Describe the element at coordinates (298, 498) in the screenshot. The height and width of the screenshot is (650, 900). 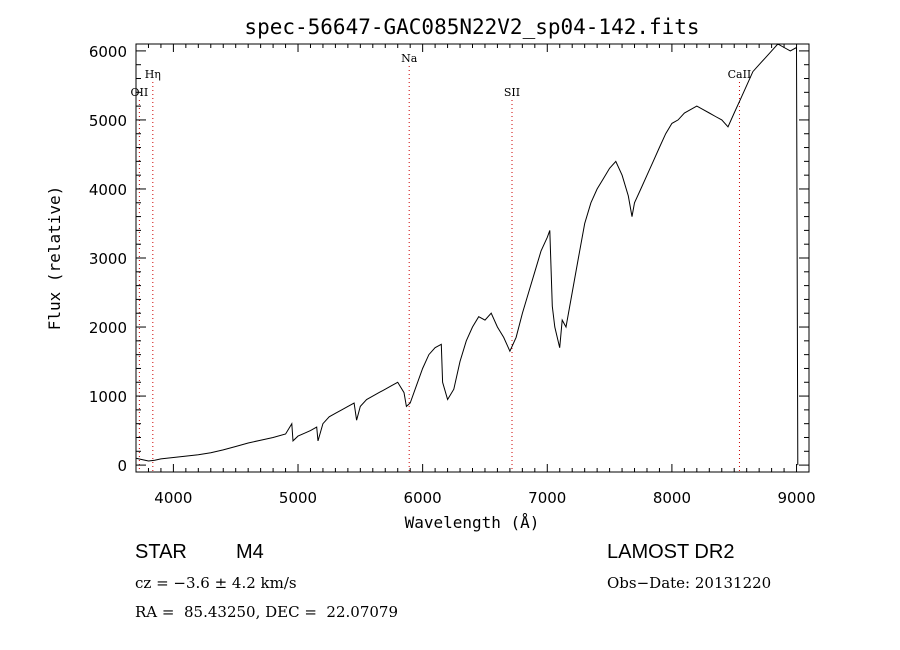
I see `x-tick-label: 5000` at that location.